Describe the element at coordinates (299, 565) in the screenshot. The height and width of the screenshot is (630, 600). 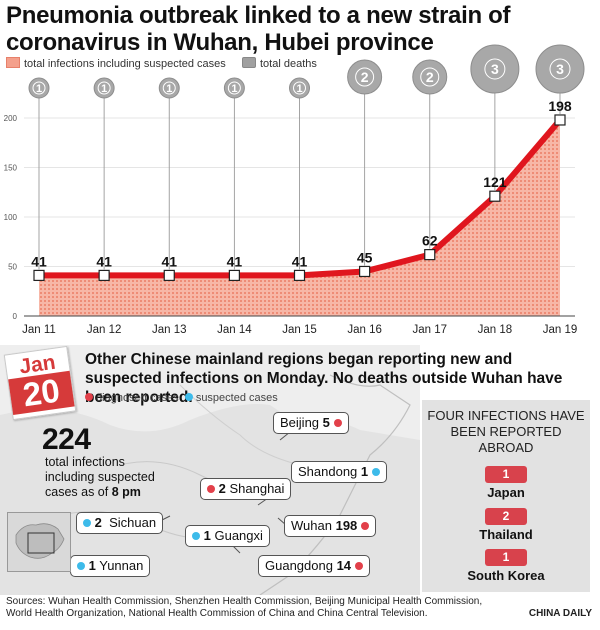
I see `callout-guangdong-name: Guangdong` at that location.